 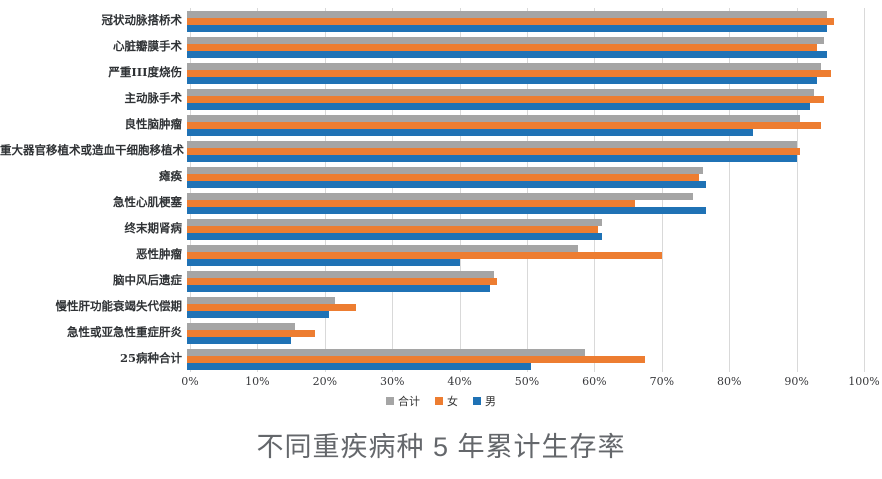 What do you see at coordinates (145, 72) in the screenshot?
I see `category-label: 严重III度烧伤` at bounding box center [145, 72].